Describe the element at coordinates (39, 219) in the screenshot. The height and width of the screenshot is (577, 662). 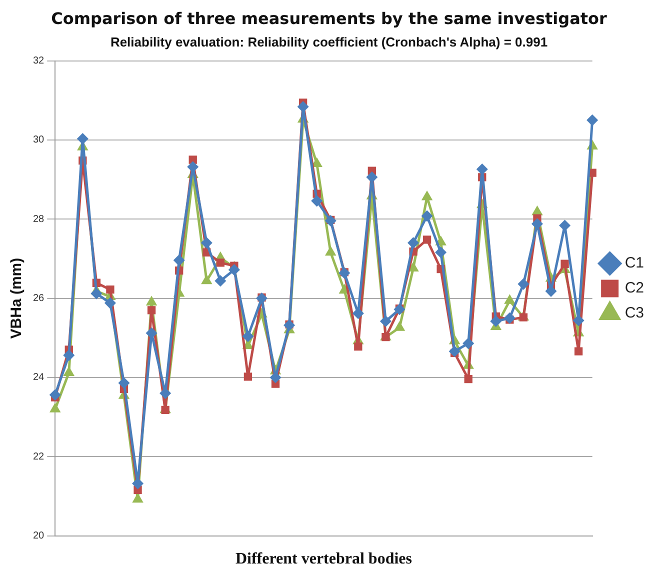
I see `y-tick-label: 28` at that location.